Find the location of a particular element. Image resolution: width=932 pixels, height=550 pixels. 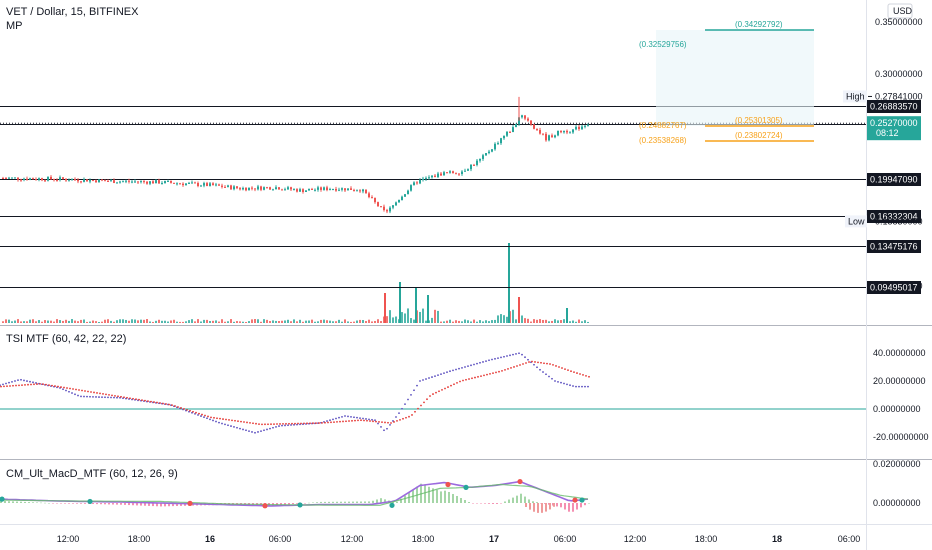

cross-marker is located at coordinates (90, 501).